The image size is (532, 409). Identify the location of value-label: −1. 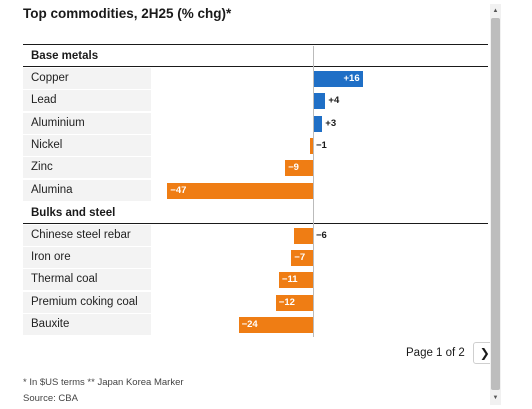
(321, 145).